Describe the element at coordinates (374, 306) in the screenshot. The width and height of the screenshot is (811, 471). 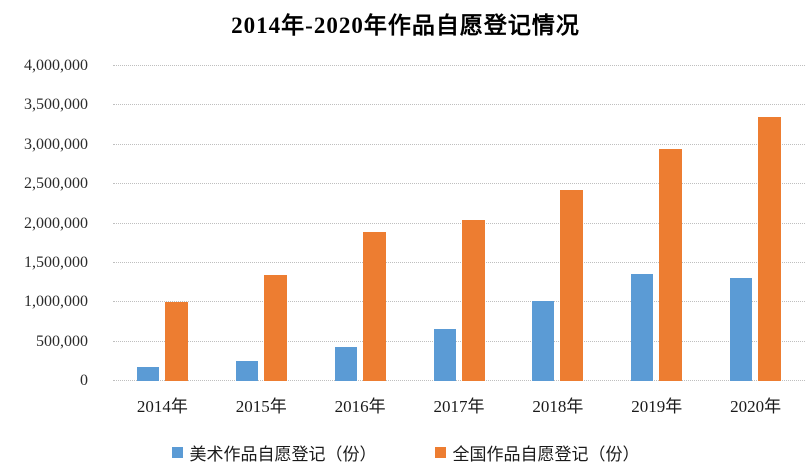
I see `bar-series2-2016` at that location.